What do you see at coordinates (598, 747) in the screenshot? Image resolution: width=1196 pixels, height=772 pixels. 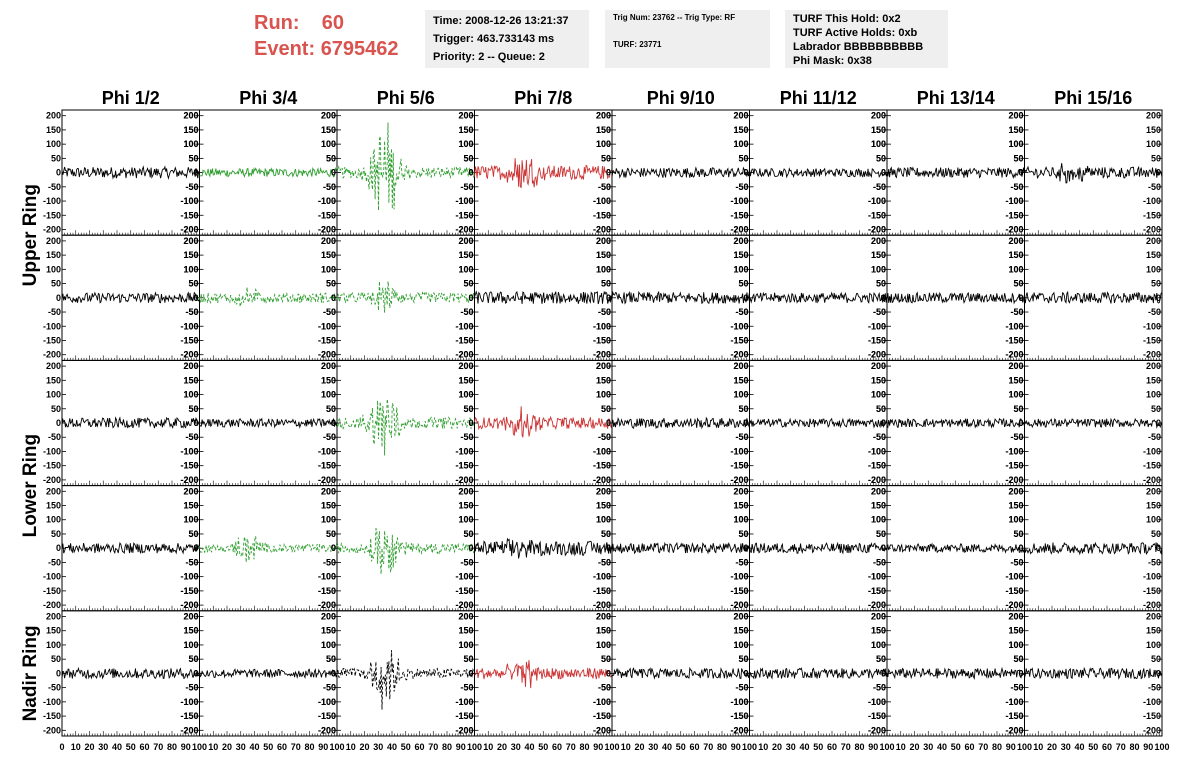 I see `x-tick-label: 90` at bounding box center [598, 747].